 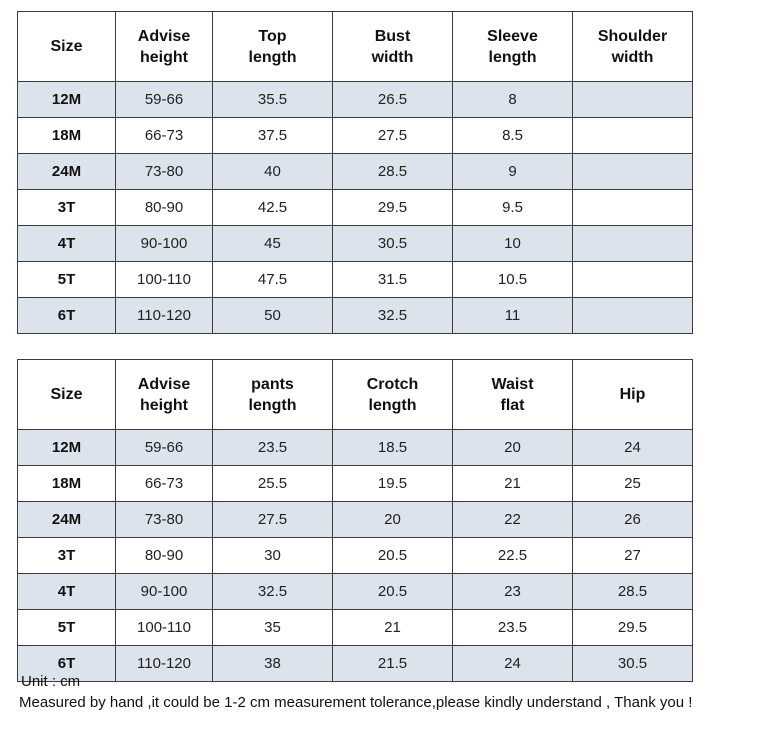 What do you see at coordinates (392, 663) in the screenshot?
I see `table-cell: 21.5` at bounding box center [392, 663].